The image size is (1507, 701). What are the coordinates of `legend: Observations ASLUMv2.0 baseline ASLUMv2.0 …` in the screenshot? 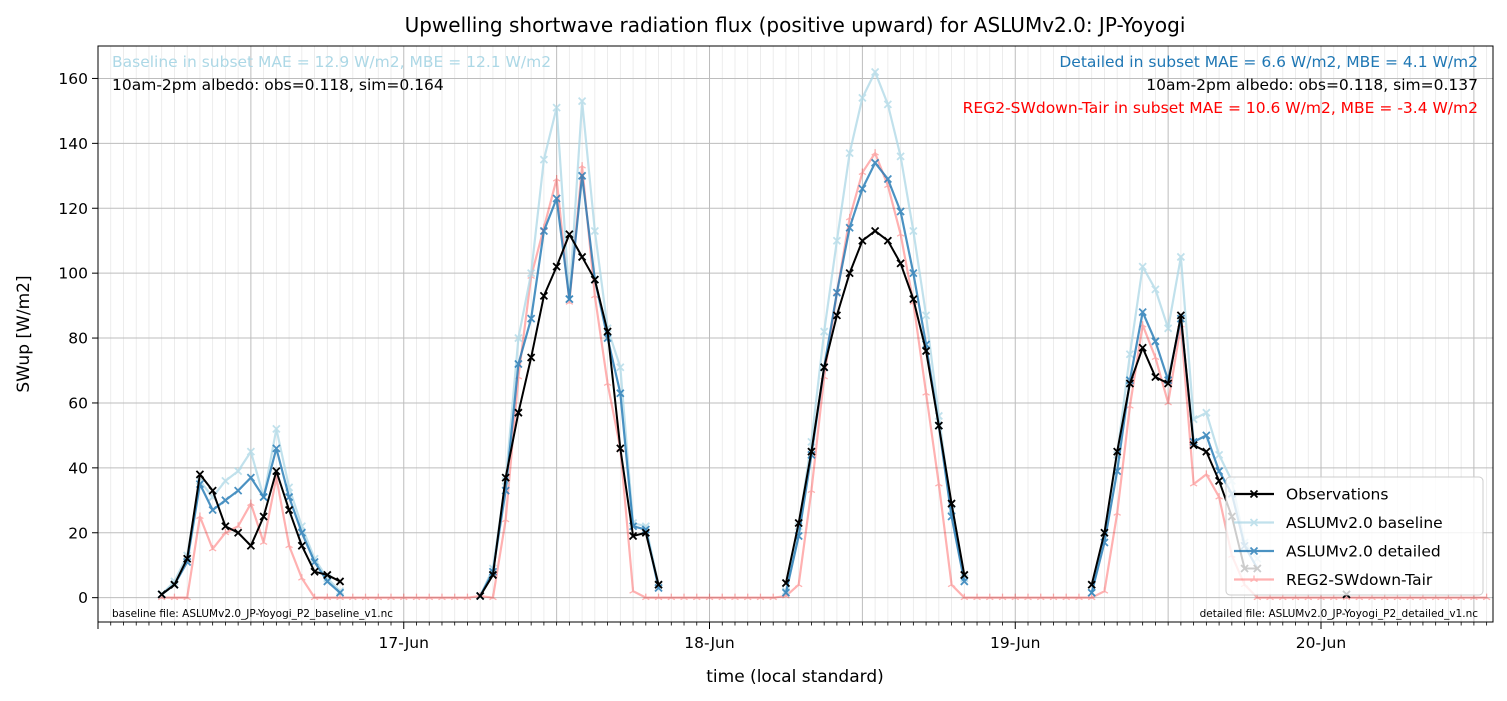 It's located at (1354, 536).